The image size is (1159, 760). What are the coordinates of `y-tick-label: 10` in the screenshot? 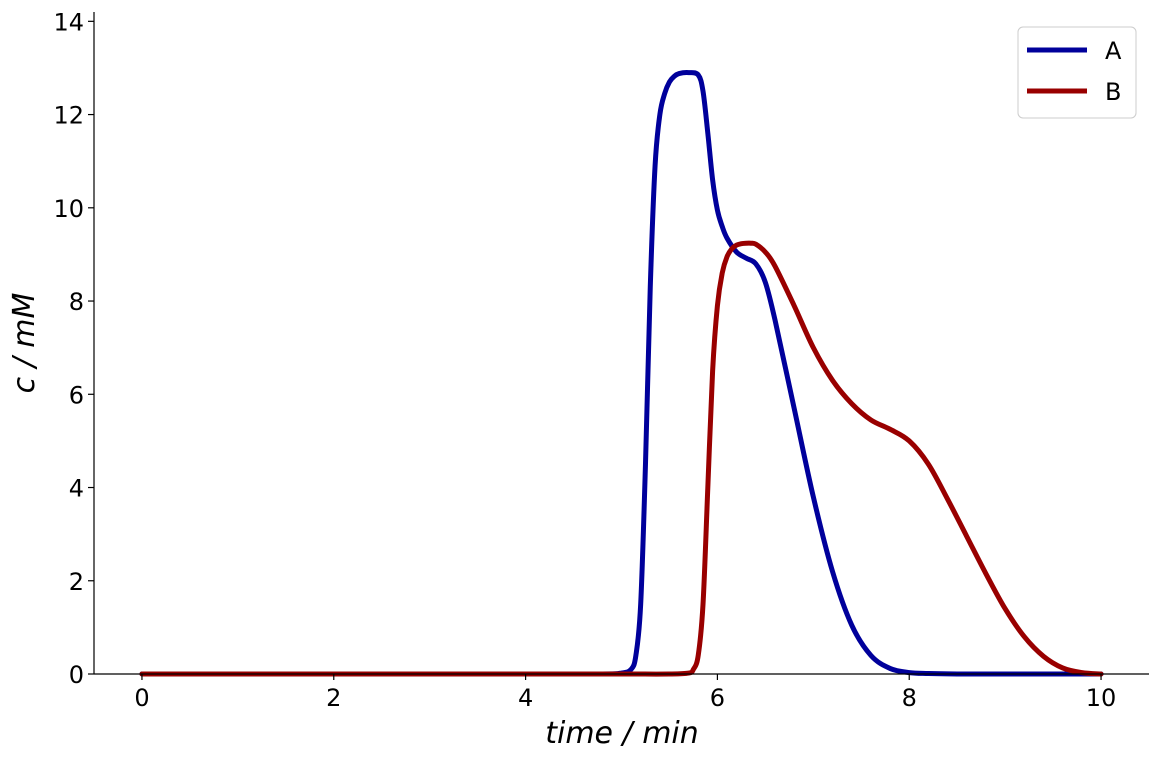 It's located at (68, 209).